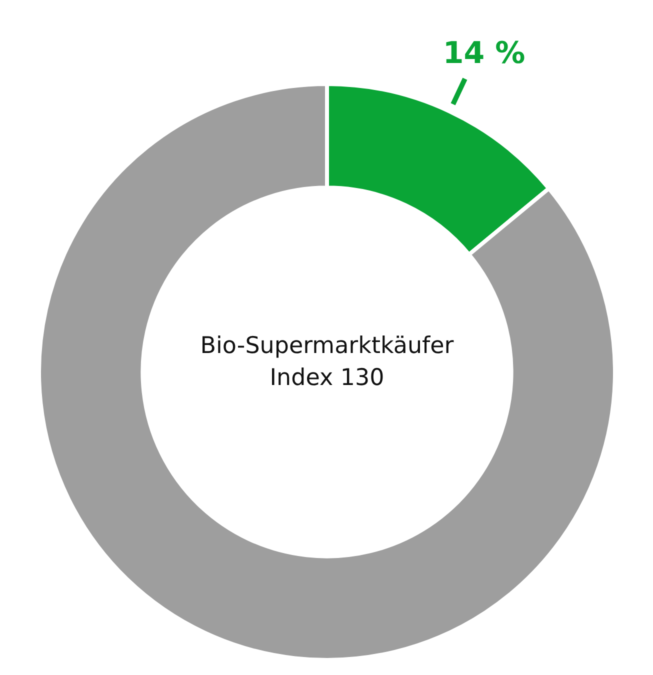 This screenshot has width=653, height=675. Describe the element at coordinates (484, 54) in the screenshot. I see `data-label: 14 %` at that location.